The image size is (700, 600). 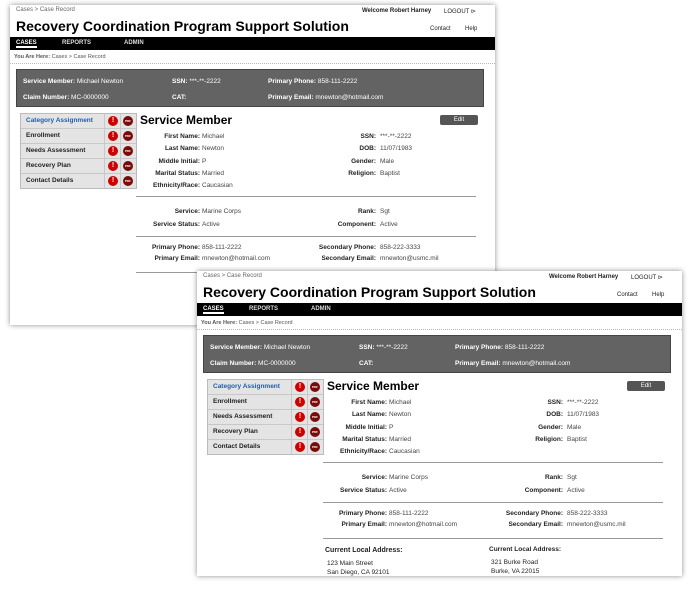 What do you see at coordinates (236, 258) in the screenshot?
I see `primary-email-value: mnewton@hotmail.com` at bounding box center [236, 258].